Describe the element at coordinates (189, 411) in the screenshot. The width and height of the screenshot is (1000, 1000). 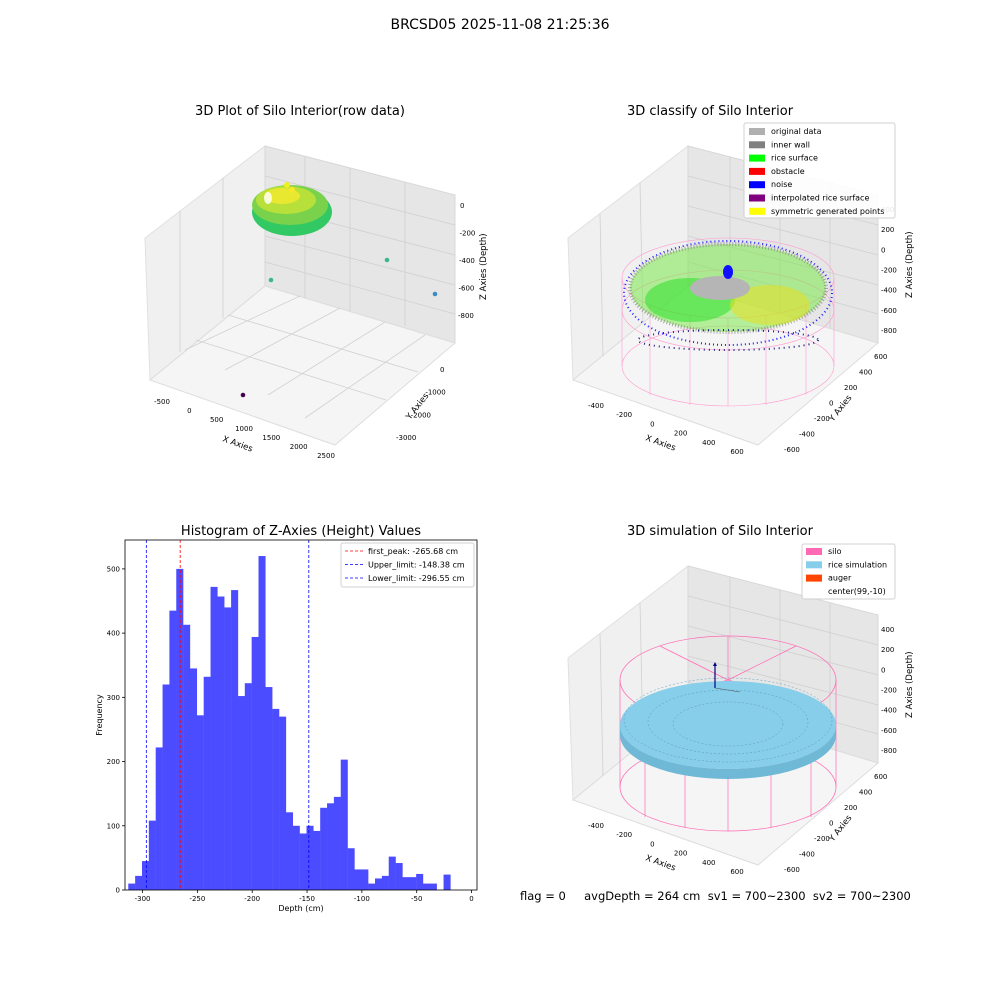
I see `raw-x-tick-label: 0` at that location.